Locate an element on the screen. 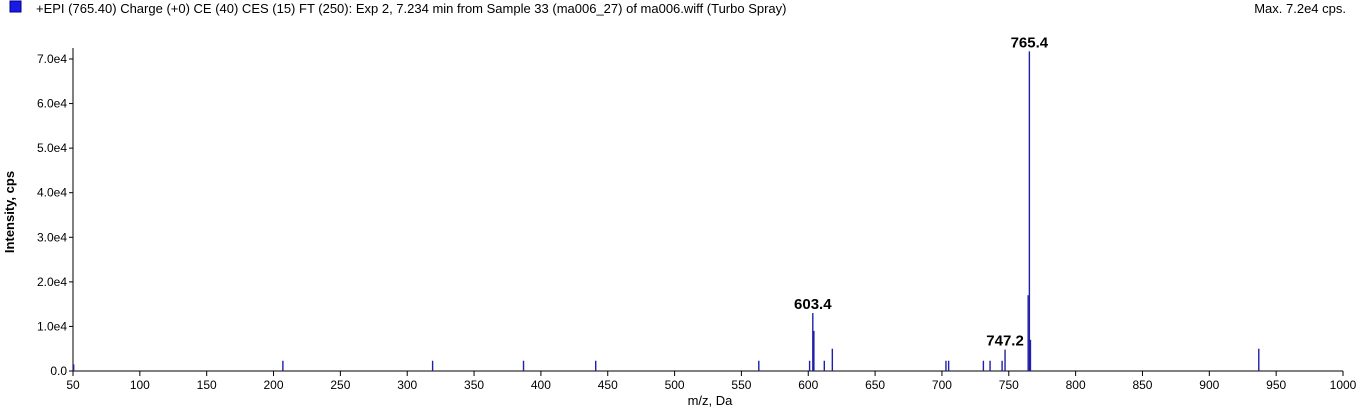 The height and width of the screenshot is (409, 1360). y-axis-title: Intensity, cps is located at coordinates (9, 212).